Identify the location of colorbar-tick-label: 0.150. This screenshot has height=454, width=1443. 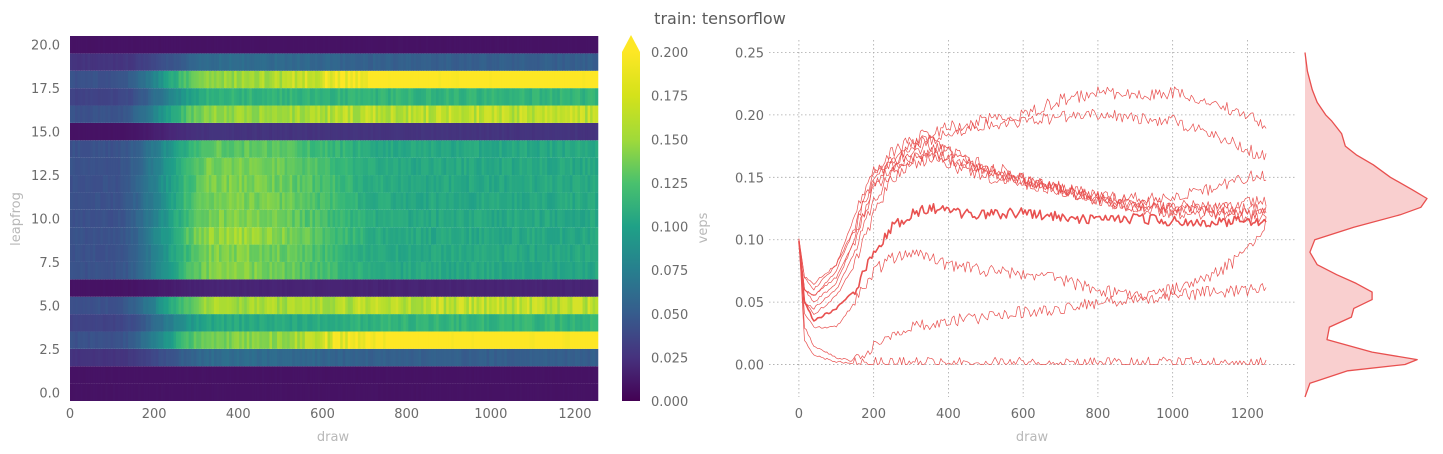
(669, 140).